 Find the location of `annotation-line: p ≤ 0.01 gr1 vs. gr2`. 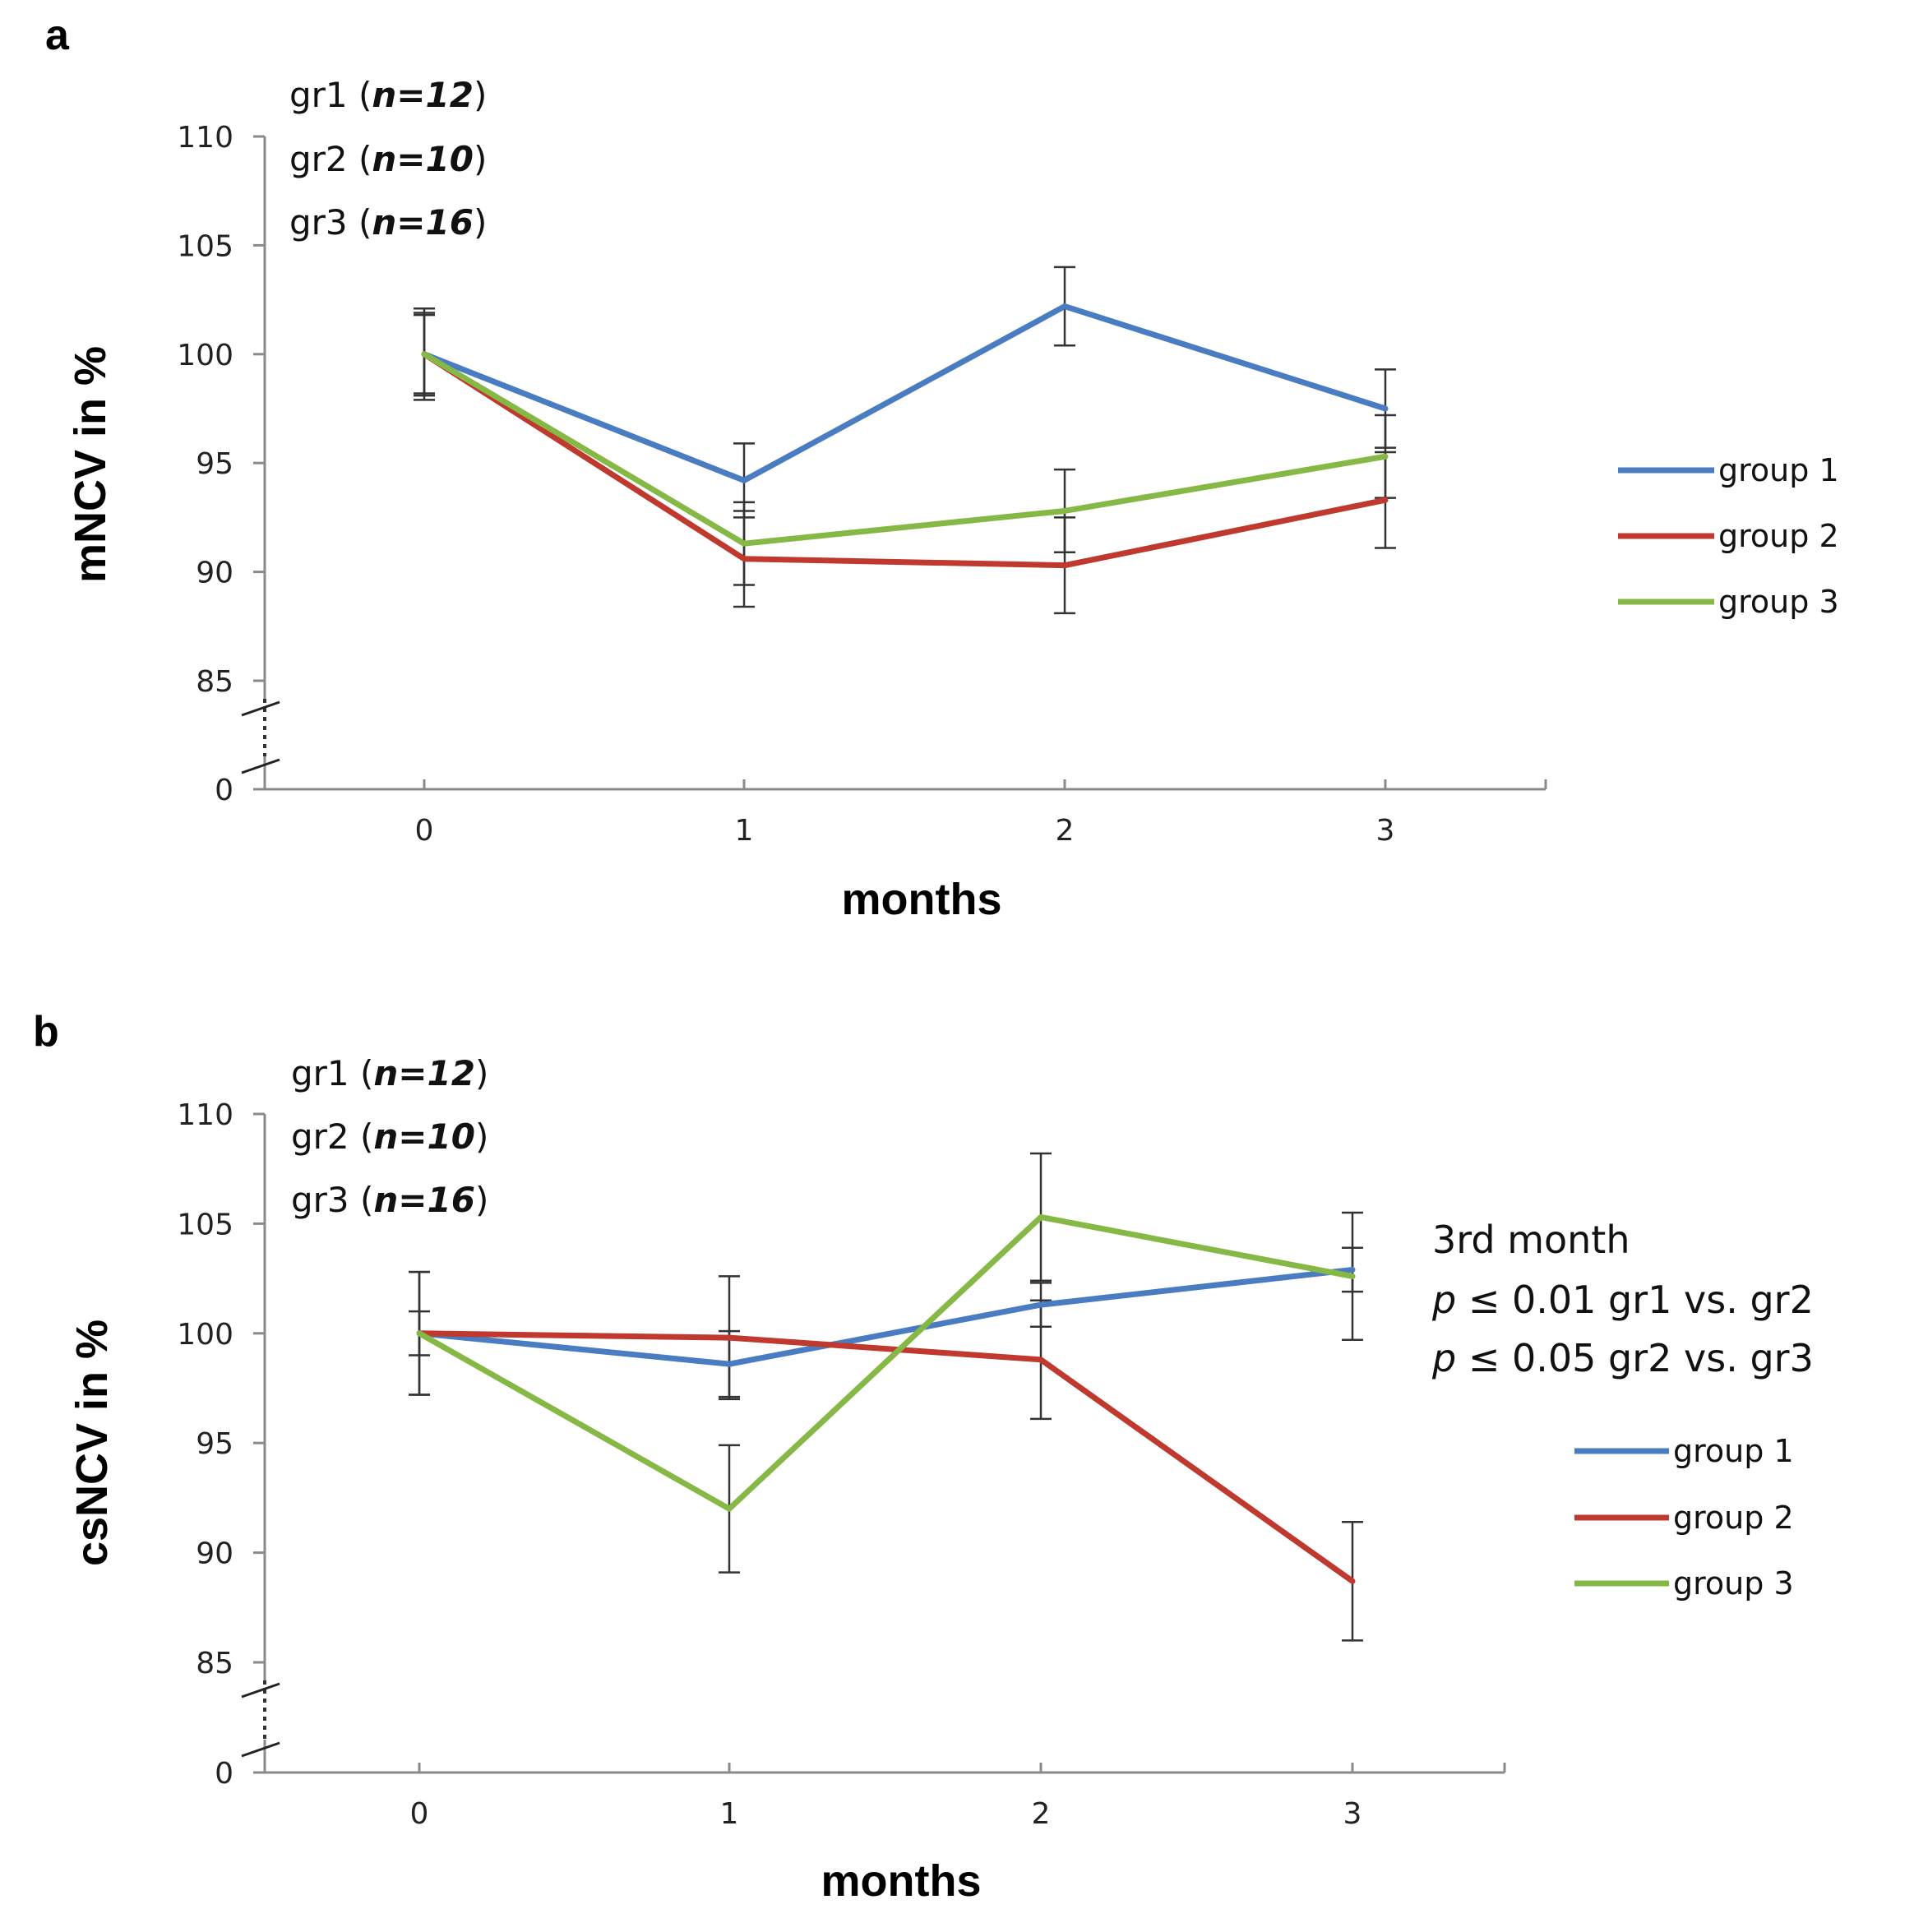

annotation-line: p ≤ 0.01 gr1 vs. gr2 is located at coordinates (1622, 1300).